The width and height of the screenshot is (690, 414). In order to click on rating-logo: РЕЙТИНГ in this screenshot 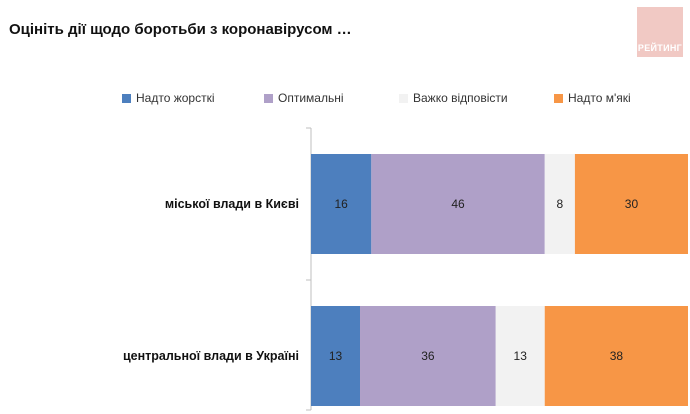, I will do `click(660, 32)`.